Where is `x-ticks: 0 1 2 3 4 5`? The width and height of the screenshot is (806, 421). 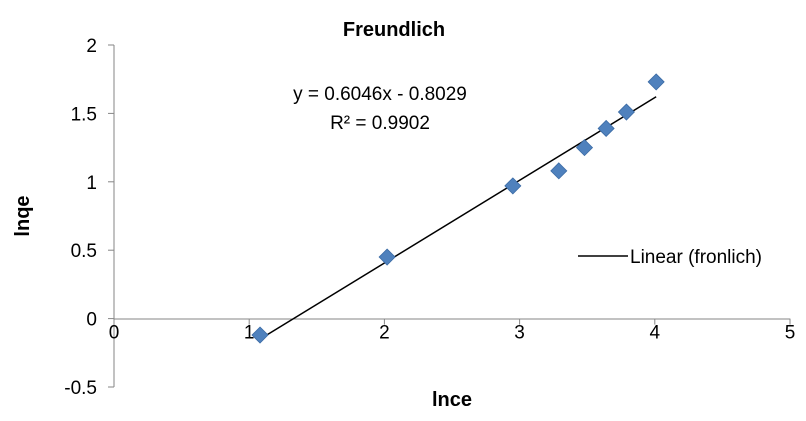 x-ticks: 0 1 2 3 4 5 is located at coordinates (452, 331).